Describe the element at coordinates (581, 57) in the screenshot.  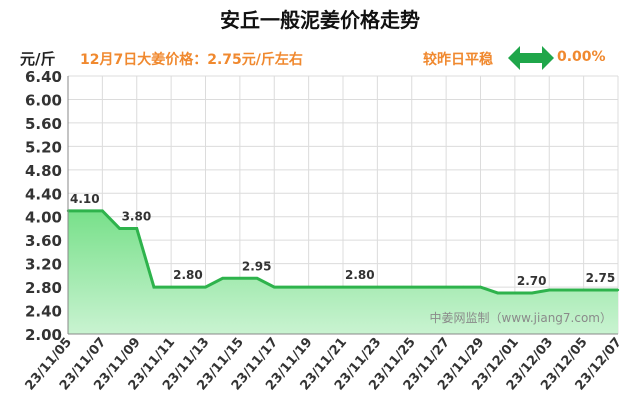
I see `change-percent: 0.00%` at that location.